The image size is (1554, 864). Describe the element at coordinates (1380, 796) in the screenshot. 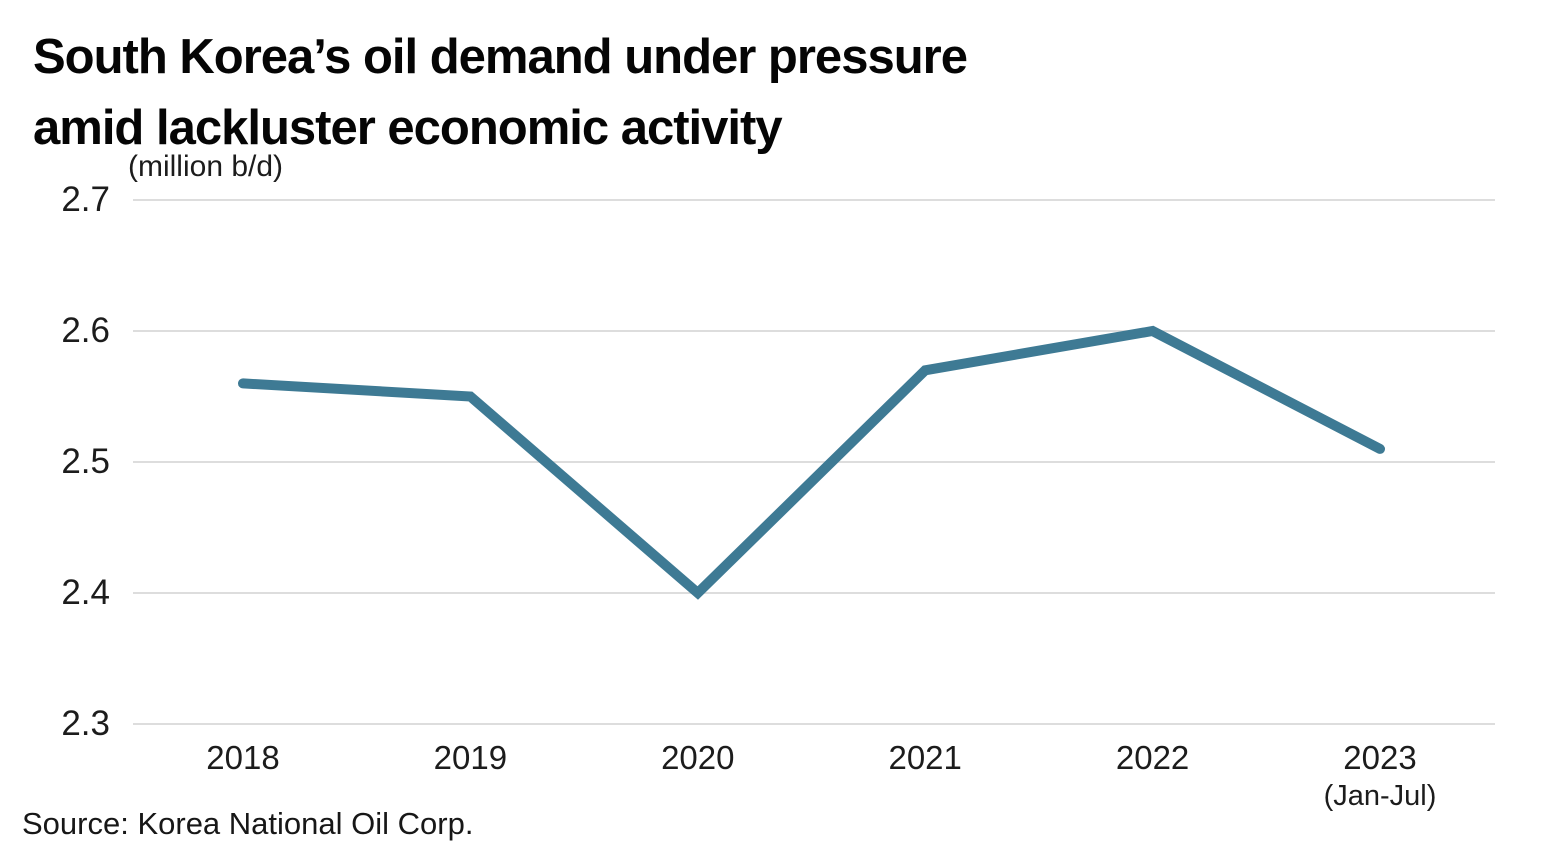

I see `x-tick-sublabel: (Jan-Jul)` at that location.